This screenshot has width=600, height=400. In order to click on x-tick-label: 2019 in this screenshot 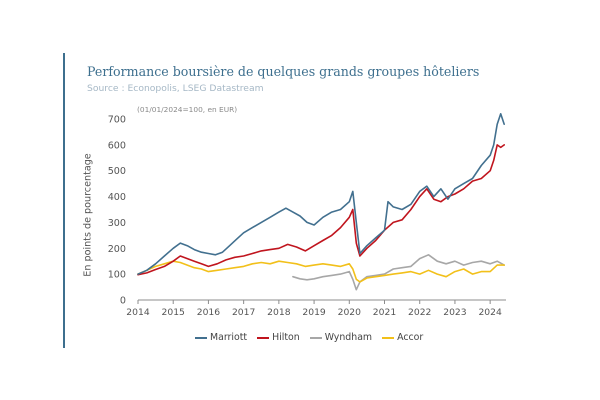, I will do `click(314, 312)`.